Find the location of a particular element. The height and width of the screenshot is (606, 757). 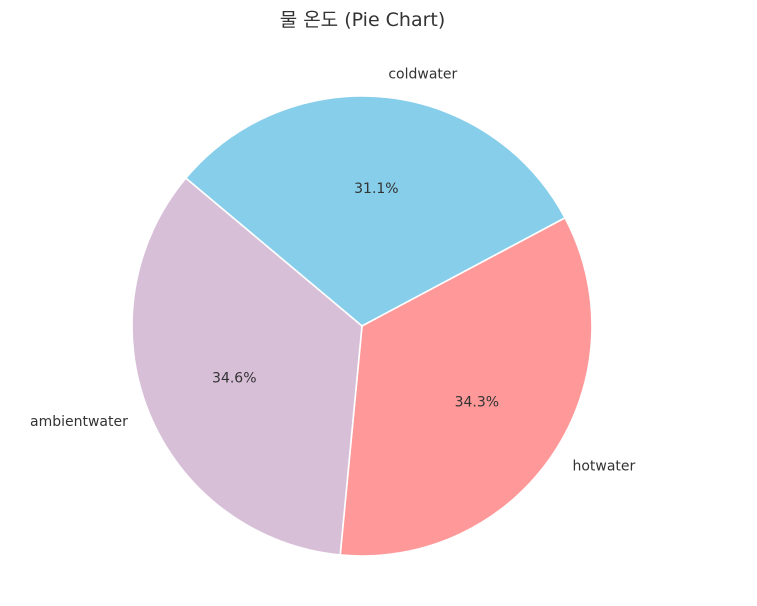

chart-title: 물 온도 (Pie Chart) is located at coordinates (362, 20).